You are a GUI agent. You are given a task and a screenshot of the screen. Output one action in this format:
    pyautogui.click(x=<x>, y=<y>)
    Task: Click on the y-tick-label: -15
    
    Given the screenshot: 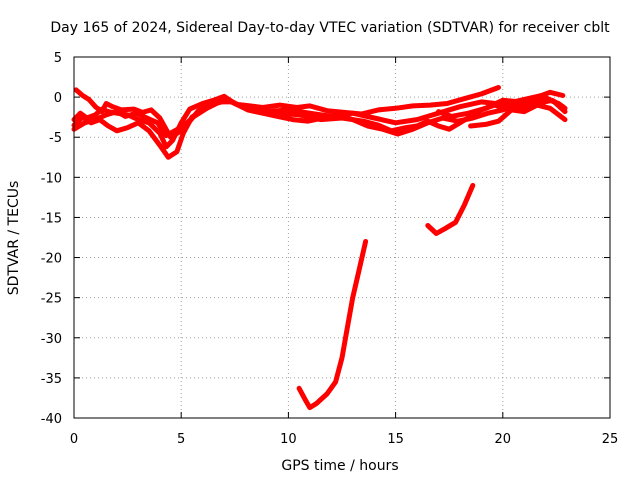 What is the action you would take?
    pyautogui.click(x=51, y=218)
    